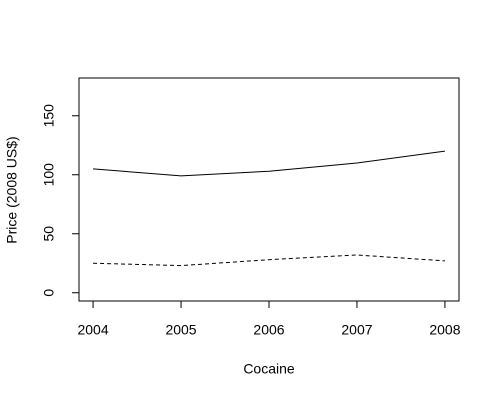 This screenshot has width=500, height=400. Describe the element at coordinates (444, 330) in the screenshot. I see `x-tick-label: 2008` at that location.